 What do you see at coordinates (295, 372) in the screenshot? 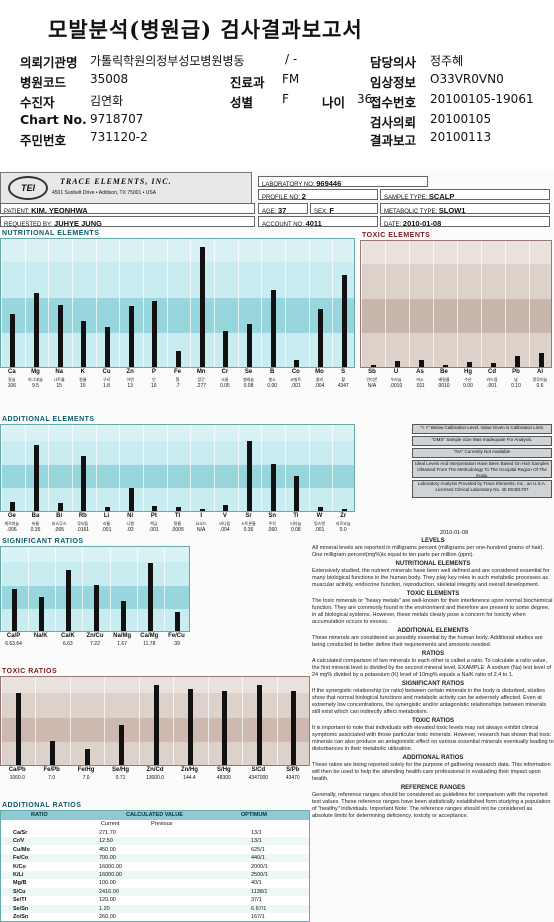
I see `element-symbol: Co` at bounding box center [295, 372].